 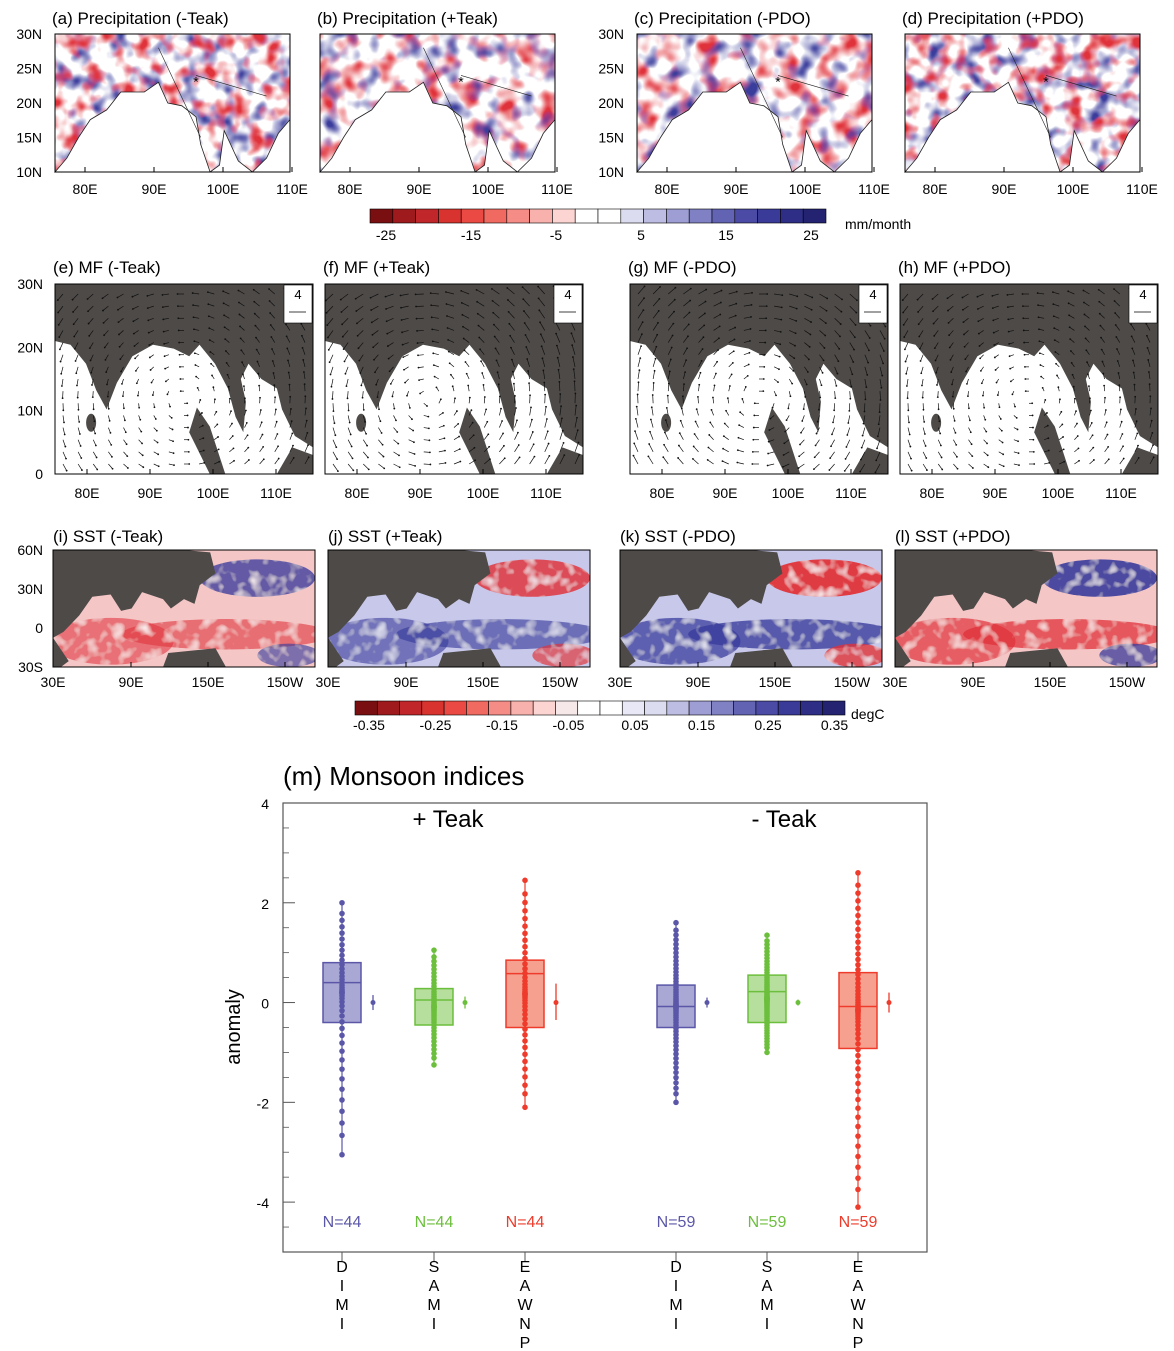 I want to click on lon-tick-label: 110E, so click(x=1142, y=189).